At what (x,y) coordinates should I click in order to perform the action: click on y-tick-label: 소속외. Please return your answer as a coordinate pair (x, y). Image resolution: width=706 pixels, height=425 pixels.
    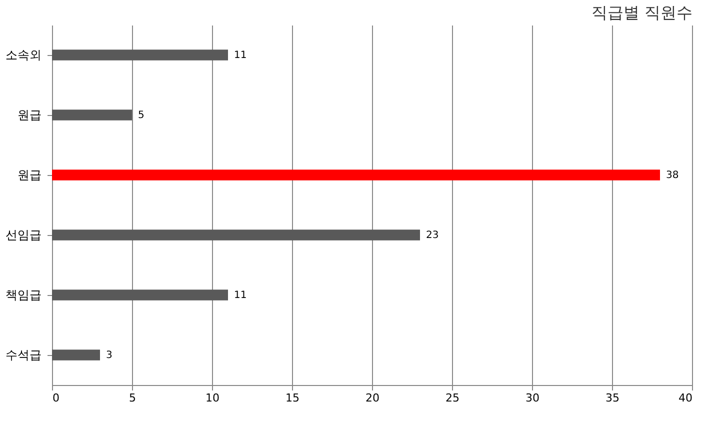
    Looking at the image, I should click on (24, 55).